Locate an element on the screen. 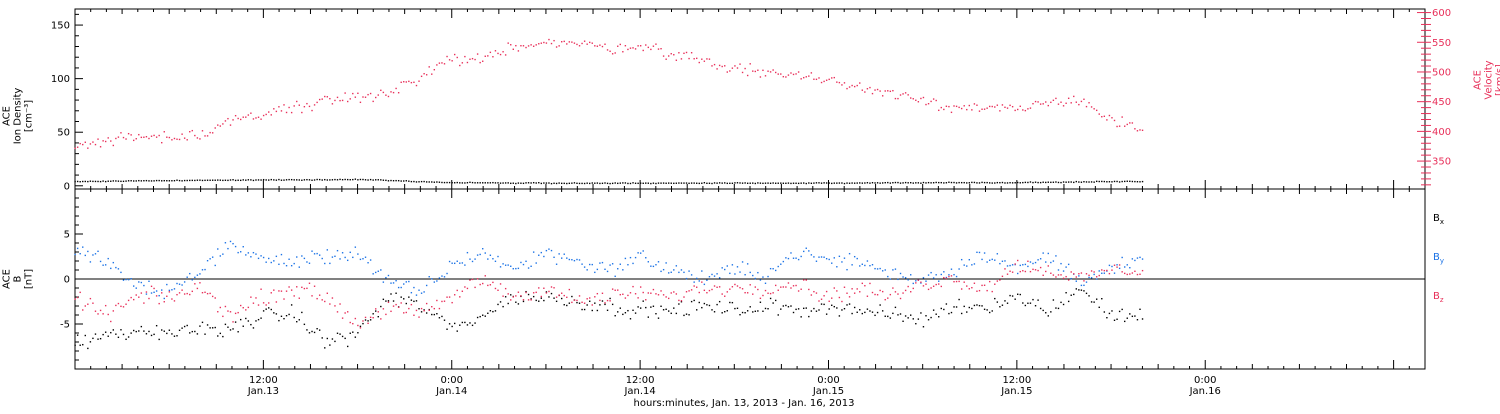 Image resolution: width=1500 pixels, height=414 pixels. top-right-ylabel-line: ACE is located at coordinates (1478, 80).